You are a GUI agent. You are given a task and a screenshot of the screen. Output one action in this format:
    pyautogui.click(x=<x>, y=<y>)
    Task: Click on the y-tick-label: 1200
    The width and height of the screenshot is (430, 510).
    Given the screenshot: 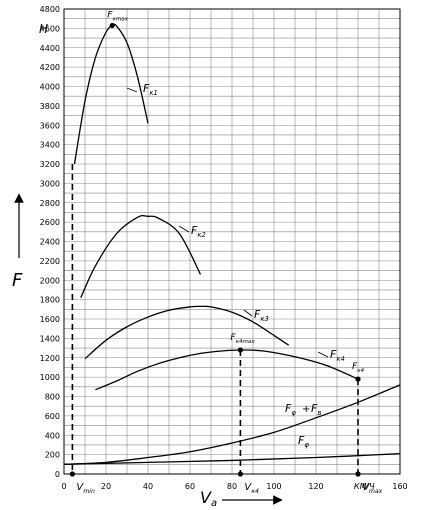 What is the action you would take?
    pyautogui.click(x=50, y=358)
    